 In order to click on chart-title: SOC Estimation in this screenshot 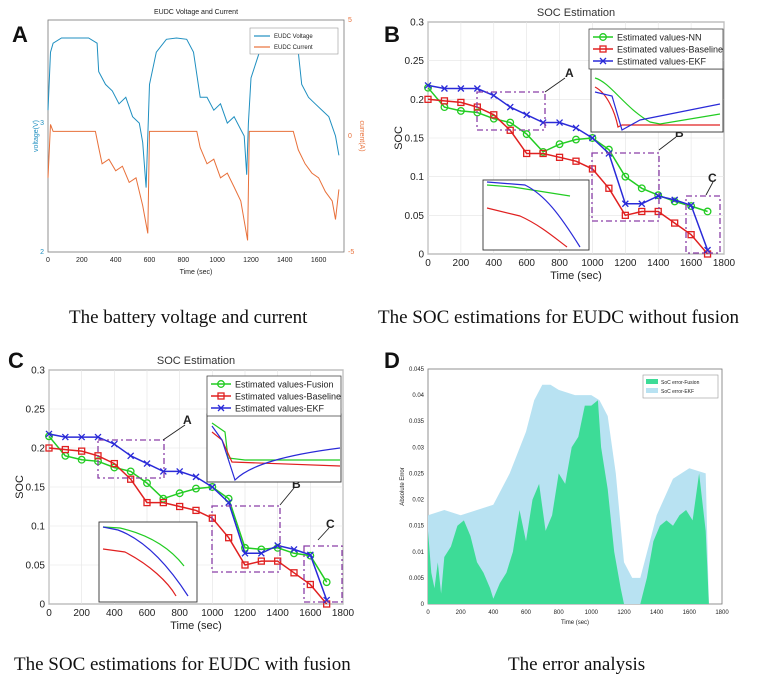, I will do `click(196, 361)`.